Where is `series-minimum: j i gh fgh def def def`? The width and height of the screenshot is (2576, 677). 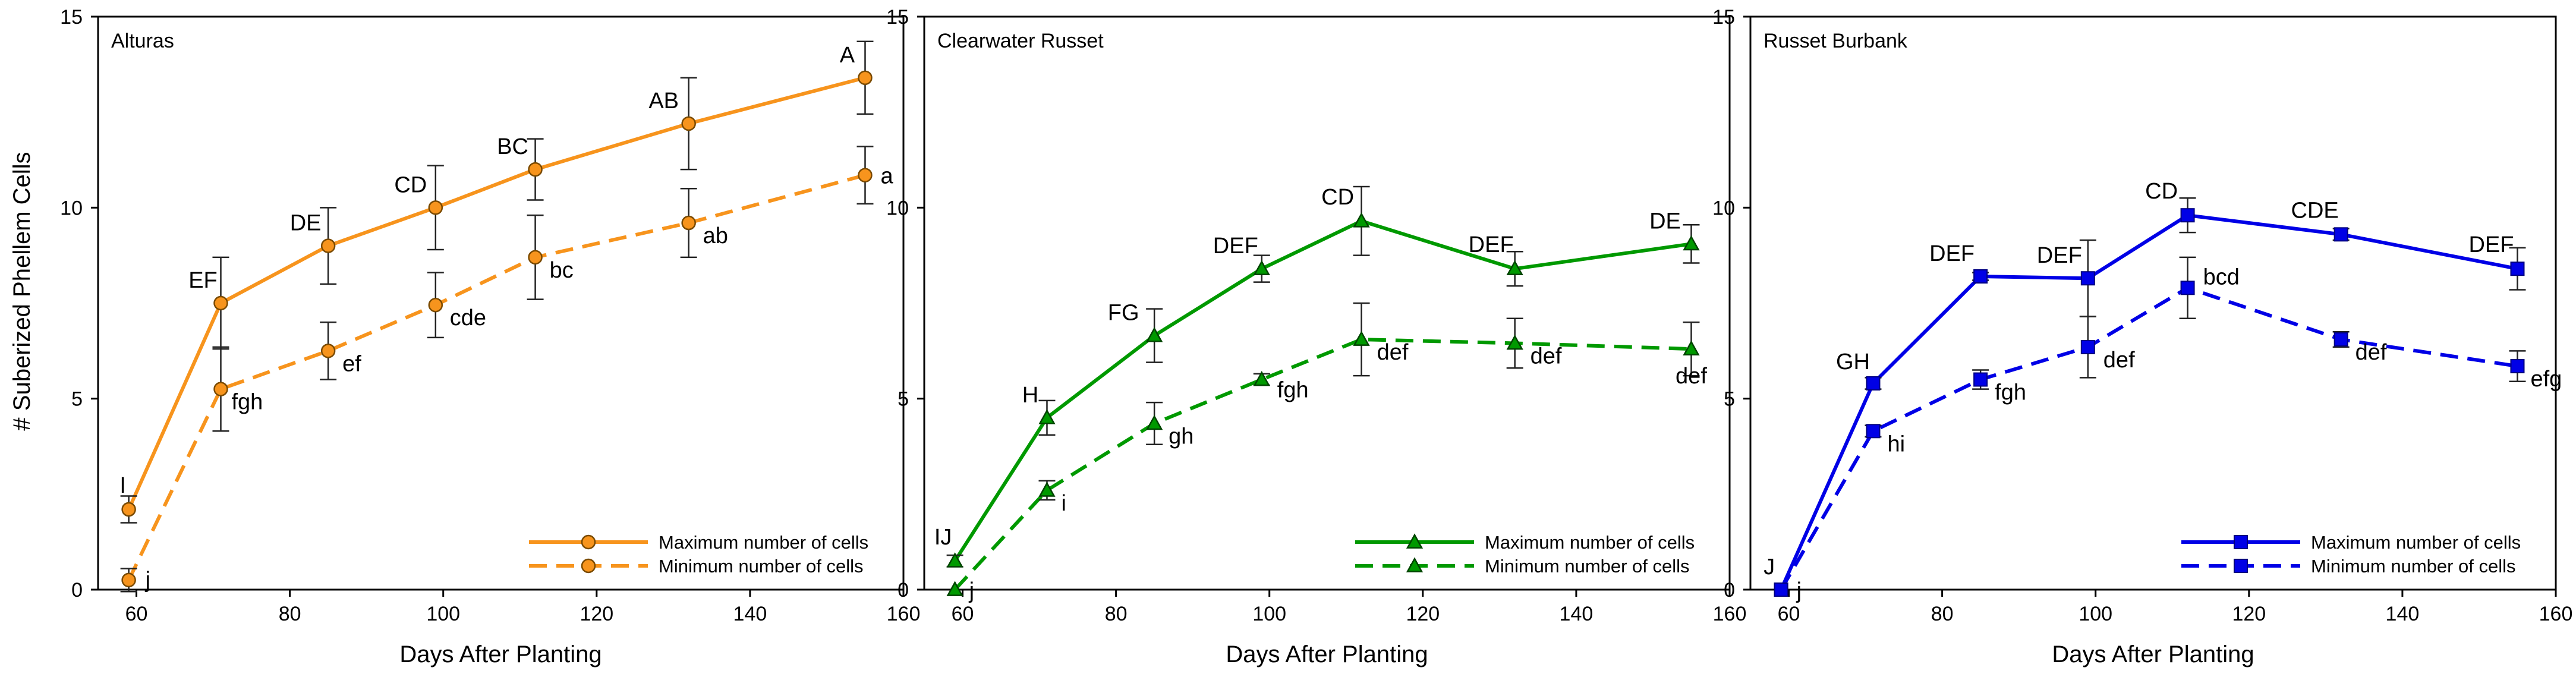 series-minimum: j i gh fgh def def def is located at coordinates (1326, 452).